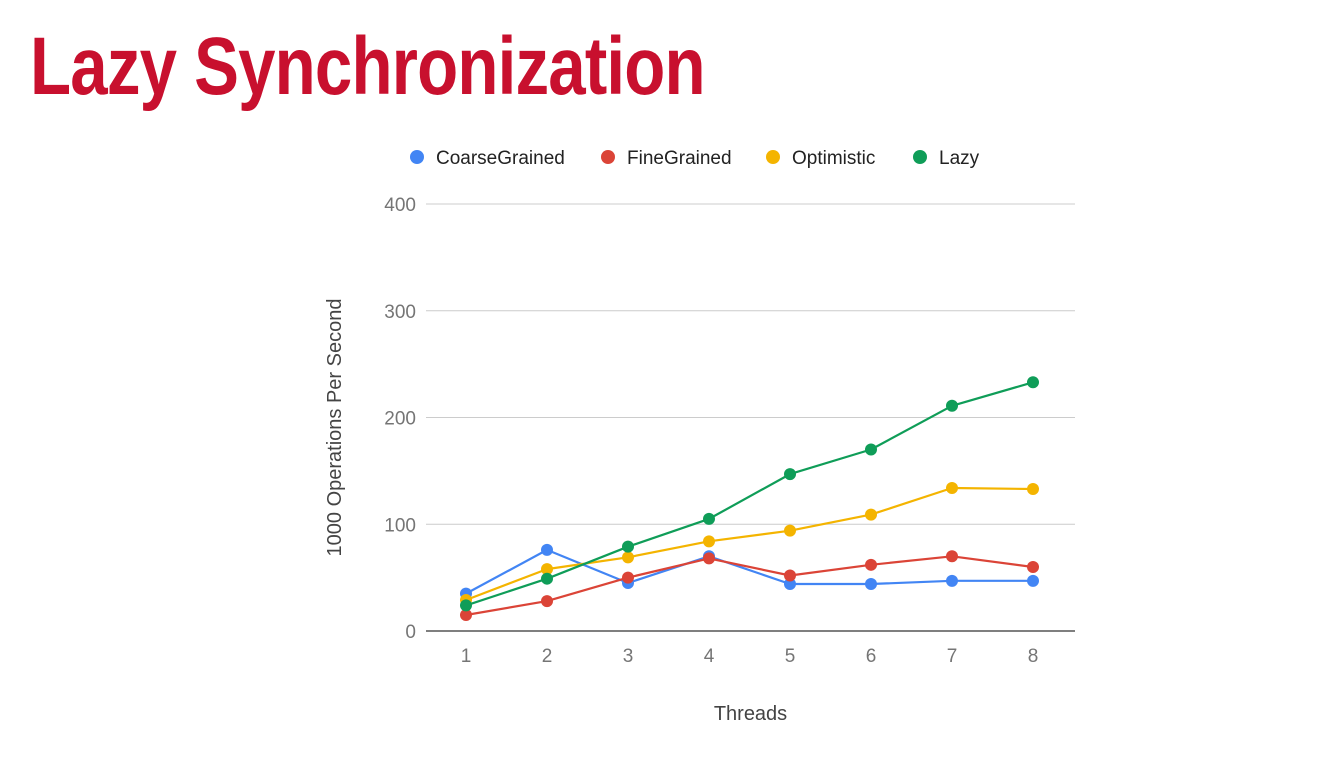 The image size is (1320, 780). What do you see at coordinates (750, 714) in the screenshot?
I see `x-axis-title: Threads` at bounding box center [750, 714].